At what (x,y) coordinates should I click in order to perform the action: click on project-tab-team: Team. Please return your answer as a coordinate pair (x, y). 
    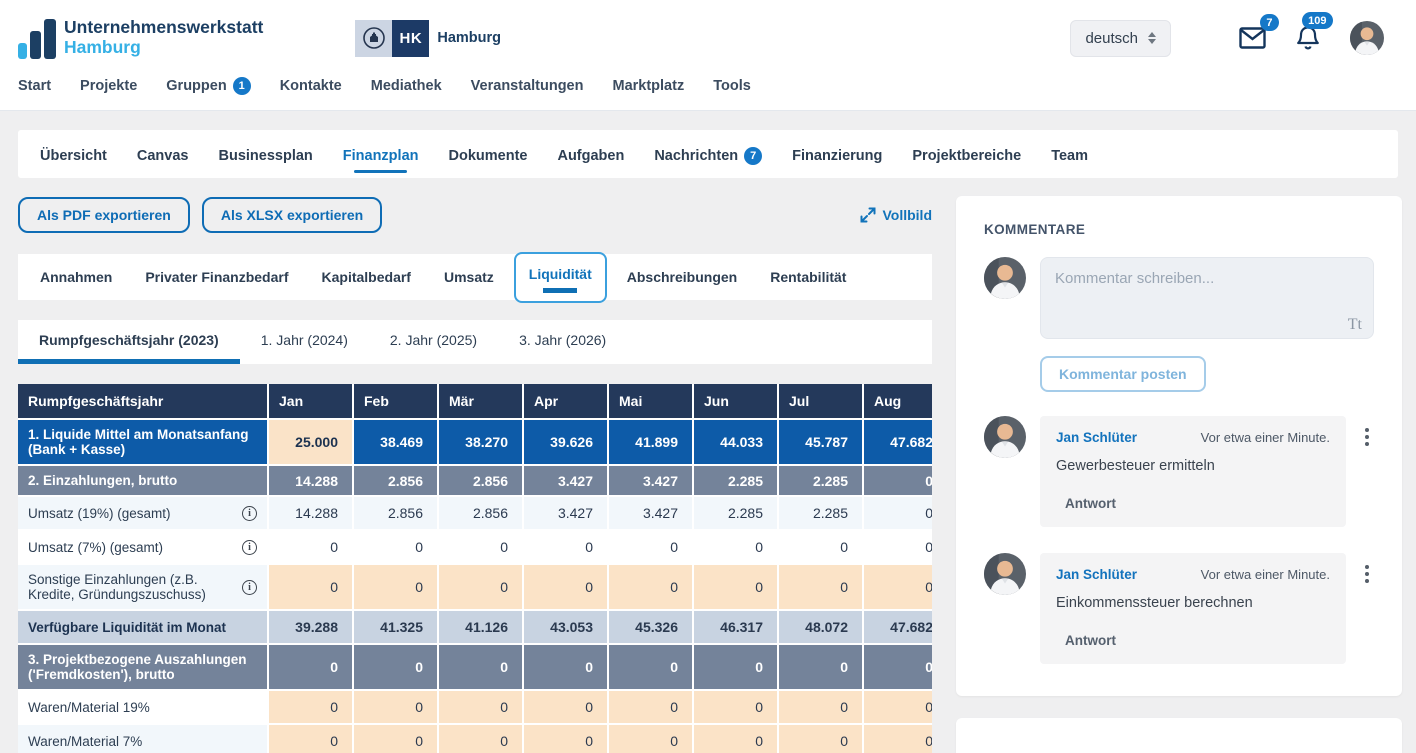
    Looking at the image, I should click on (1069, 154).